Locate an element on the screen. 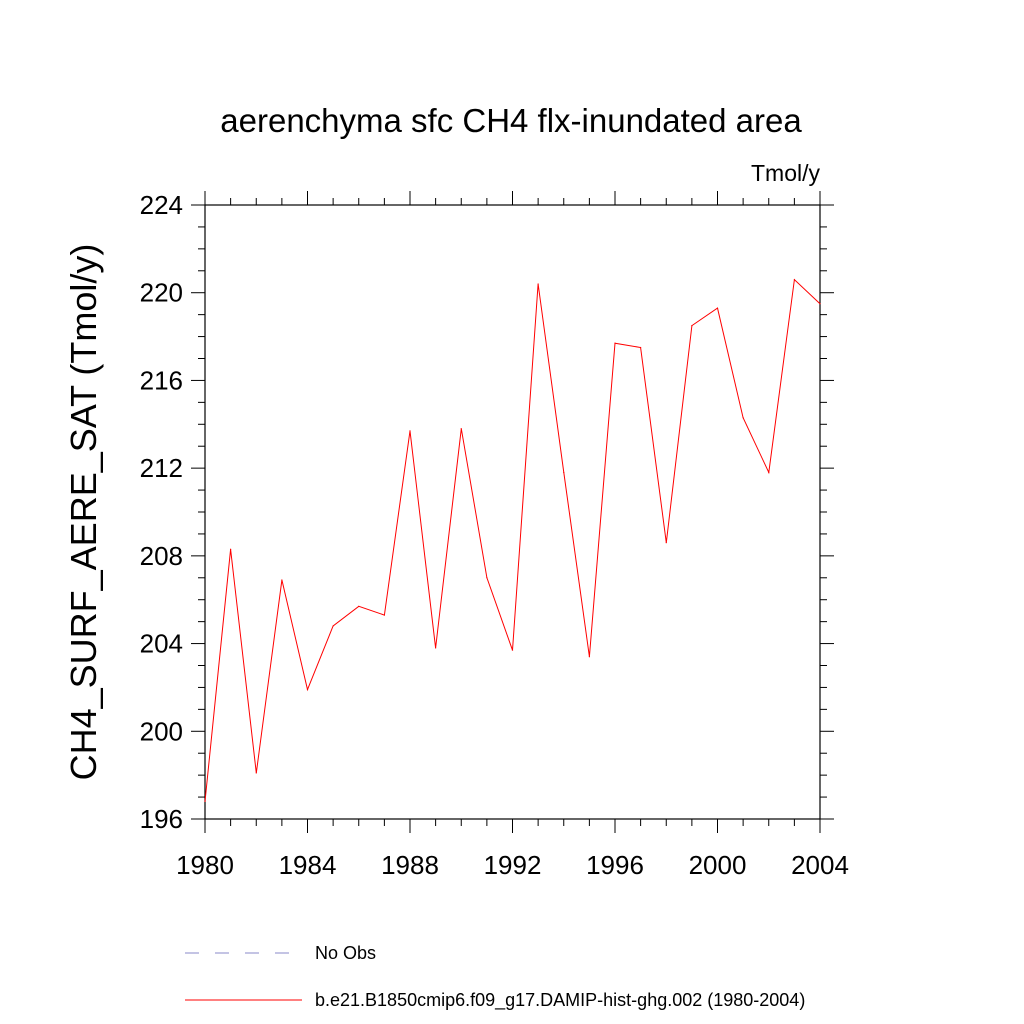  units-label: Tmol/y is located at coordinates (786, 173).